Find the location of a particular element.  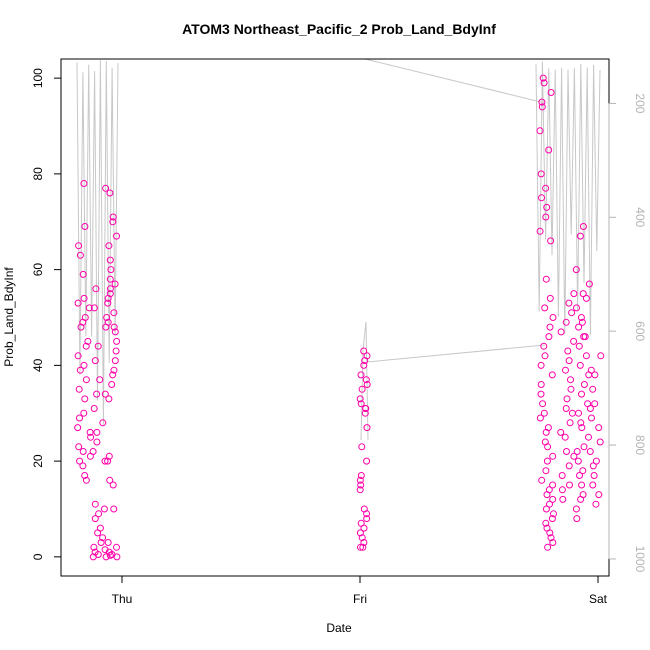

x-axis-label: Date is located at coordinates (339, 628).